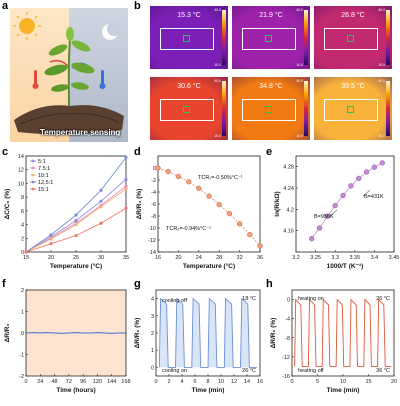 This screenshot has height=406, width=400. I want to click on cycle-line, so click(207, 332).